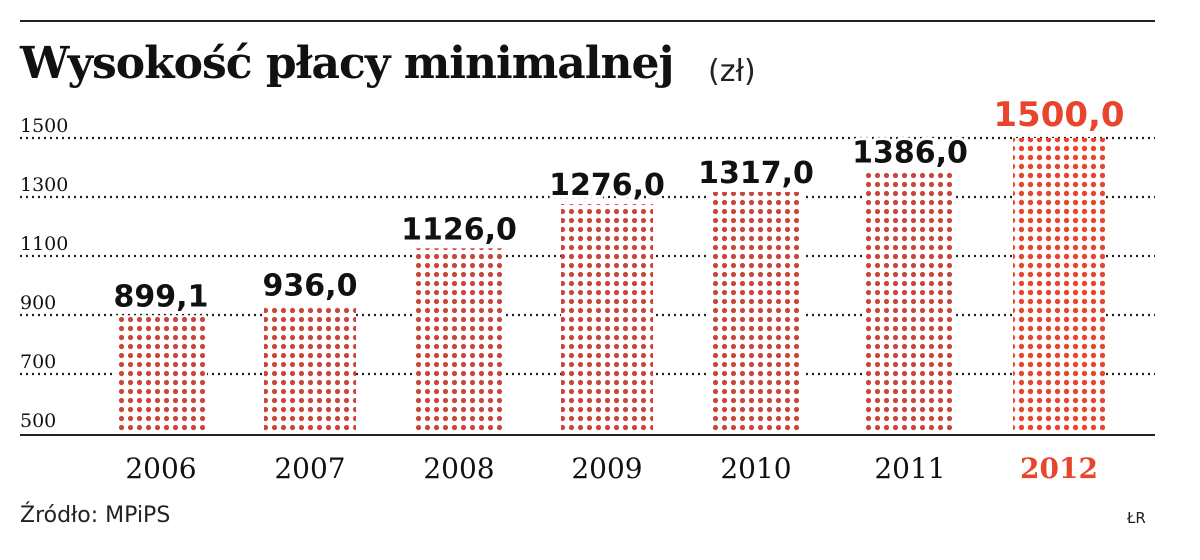 Image resolution: width=1200 pixels, height=560 pixels. I want to click on y-tick-label: 1100, so click(44, 244).